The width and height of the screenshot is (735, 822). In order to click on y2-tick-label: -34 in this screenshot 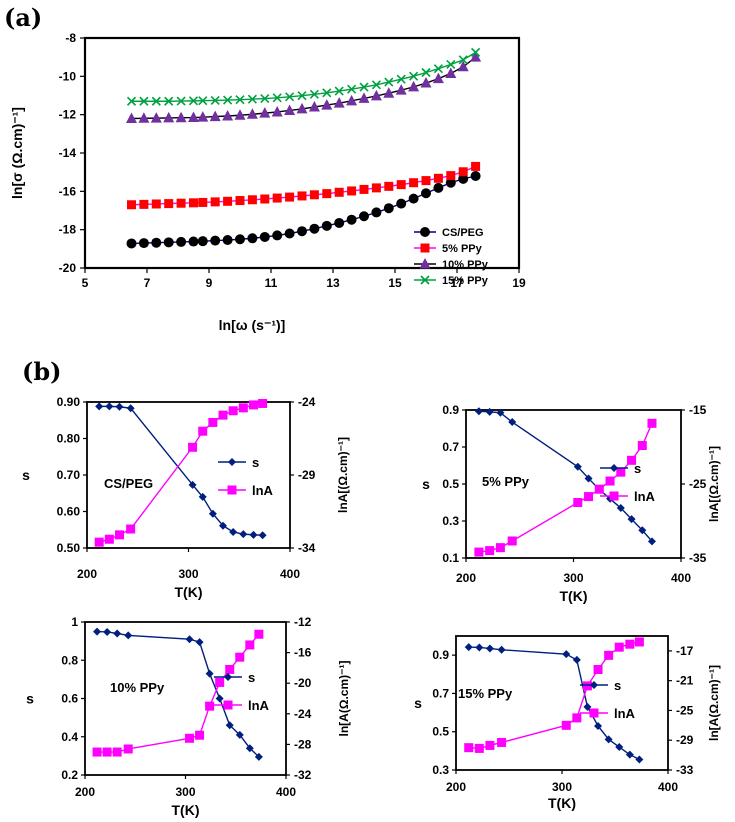, I will do `click(307, 548)`.